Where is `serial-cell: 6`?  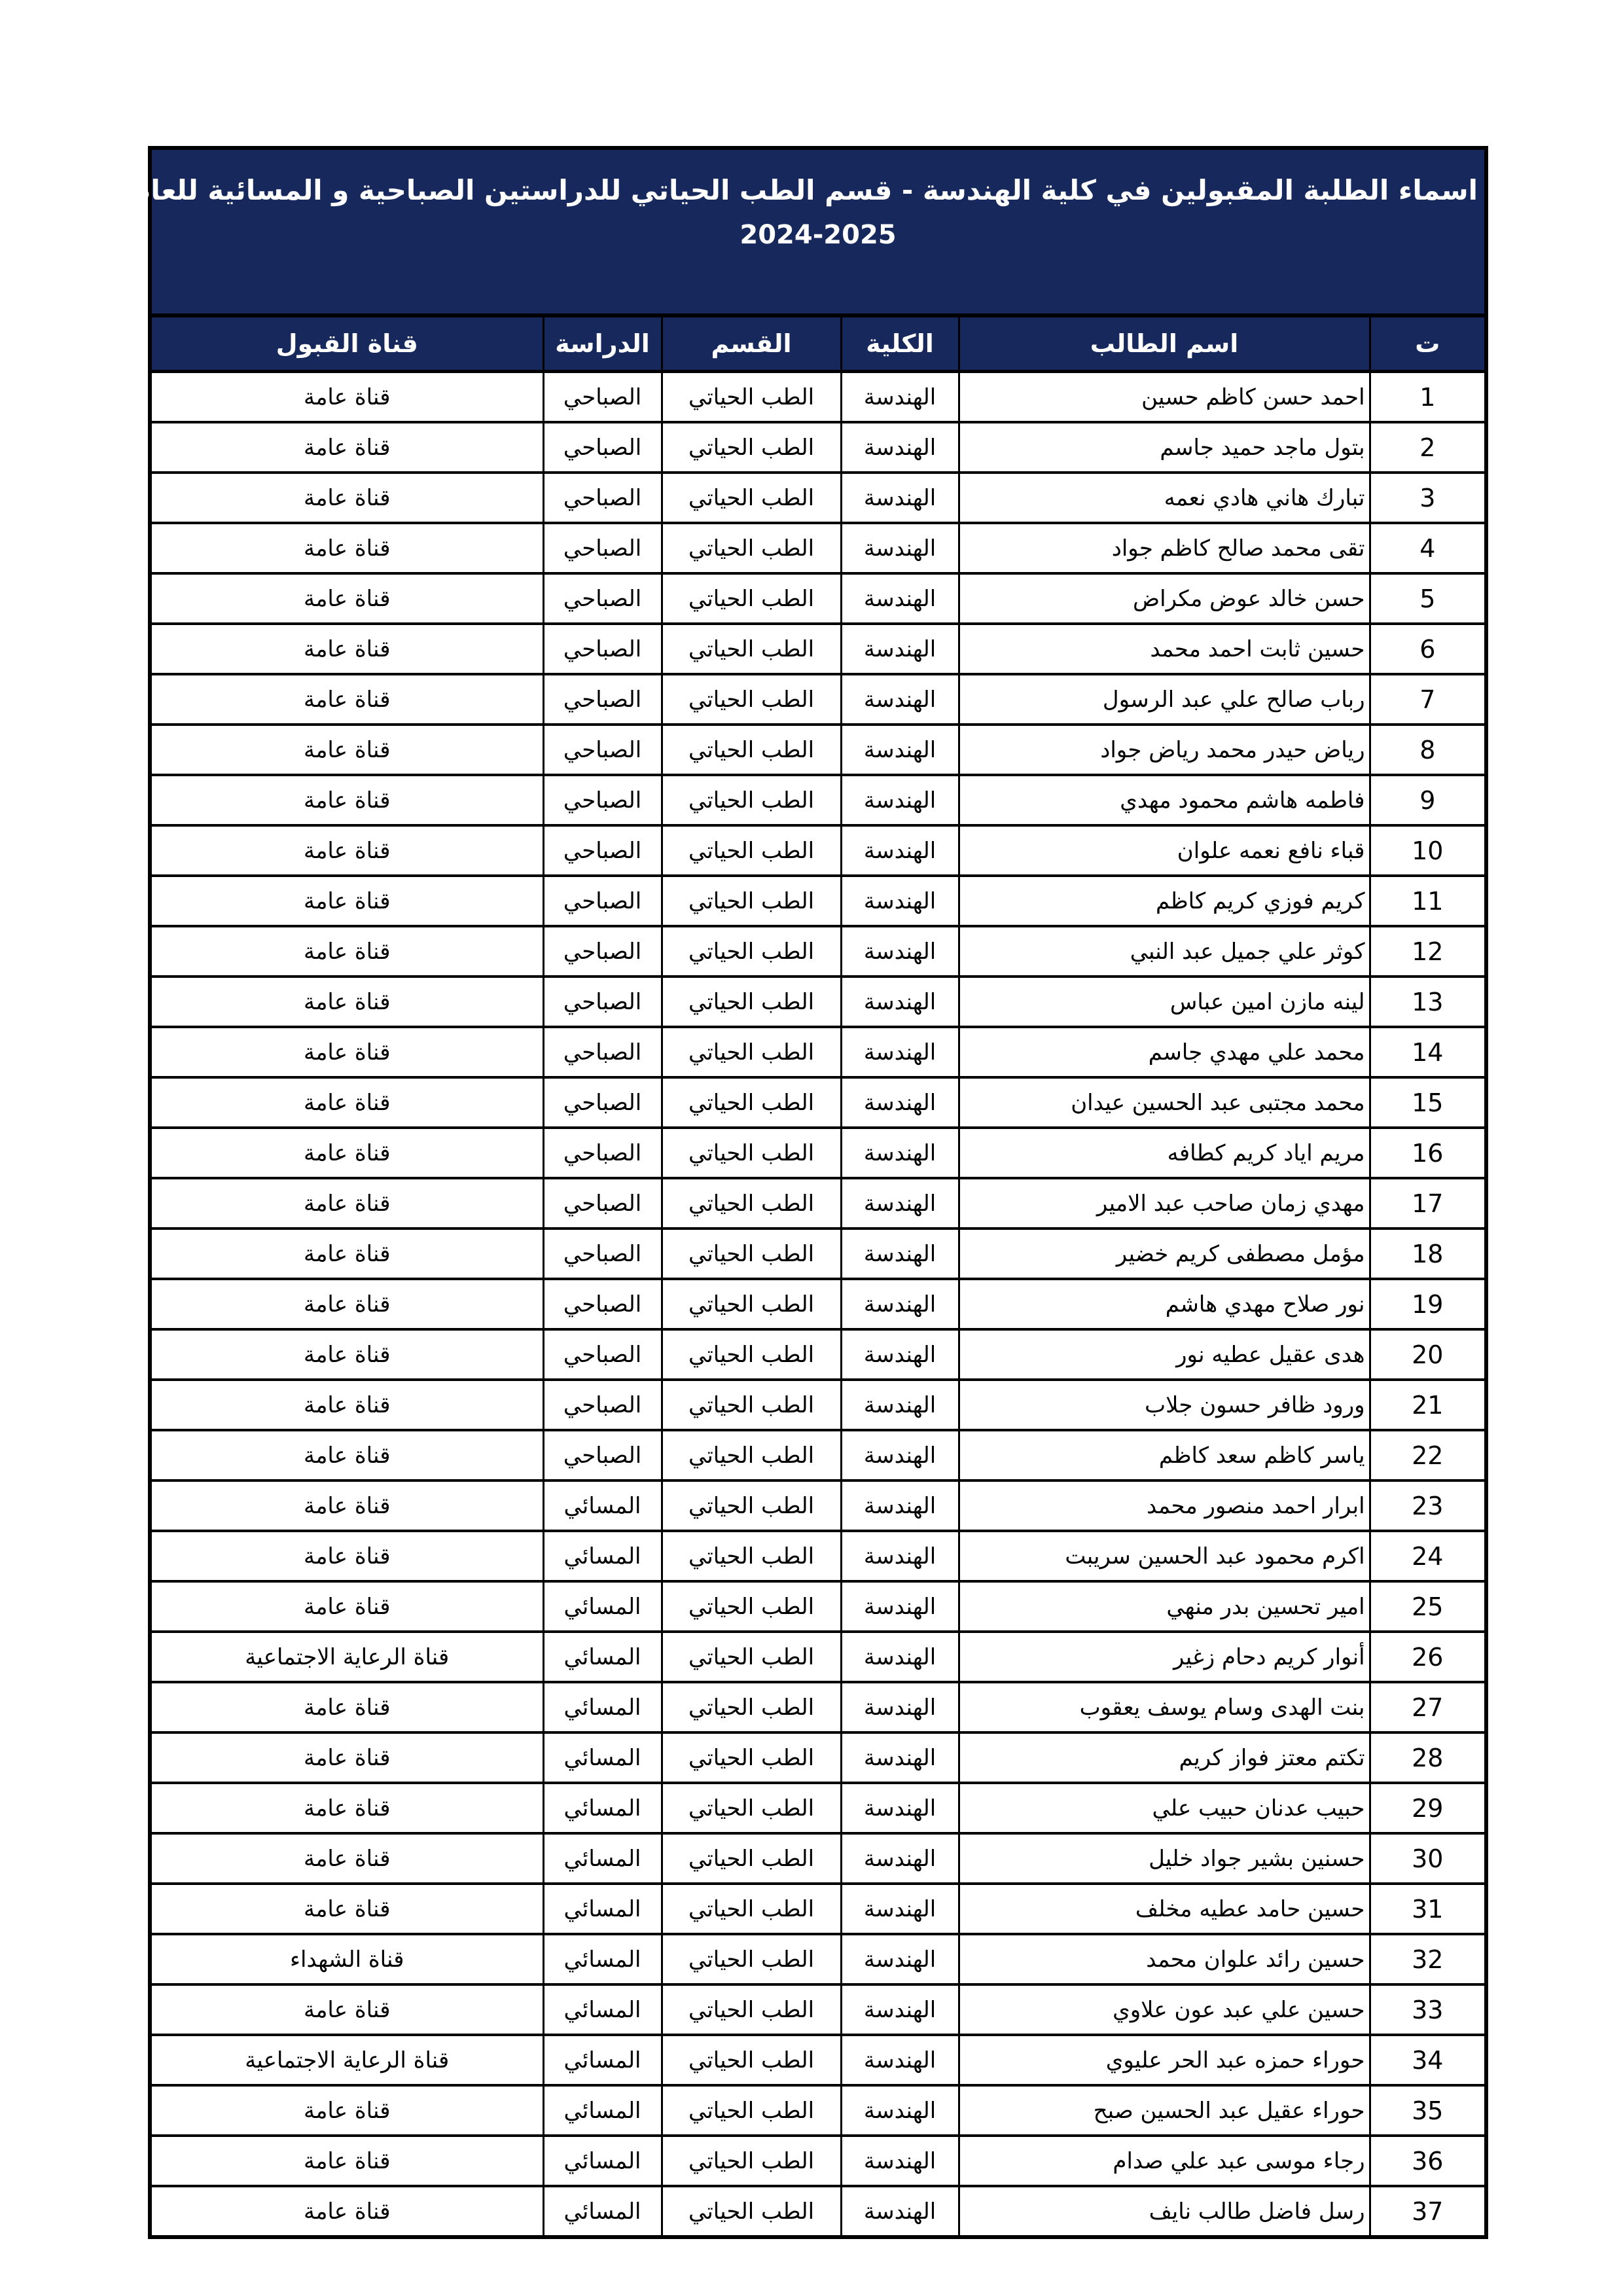
serial-cell: 6 is located at coordinates (1428, 648).